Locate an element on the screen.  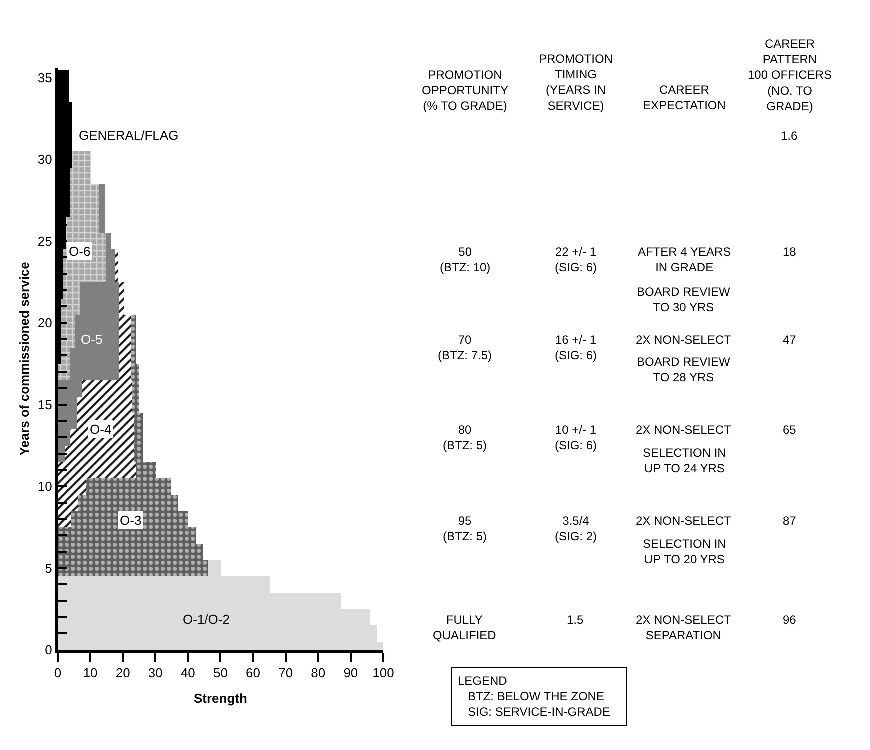
text: 22 +/- 1 (SIG: 6) is located at coordinates (576, 260).